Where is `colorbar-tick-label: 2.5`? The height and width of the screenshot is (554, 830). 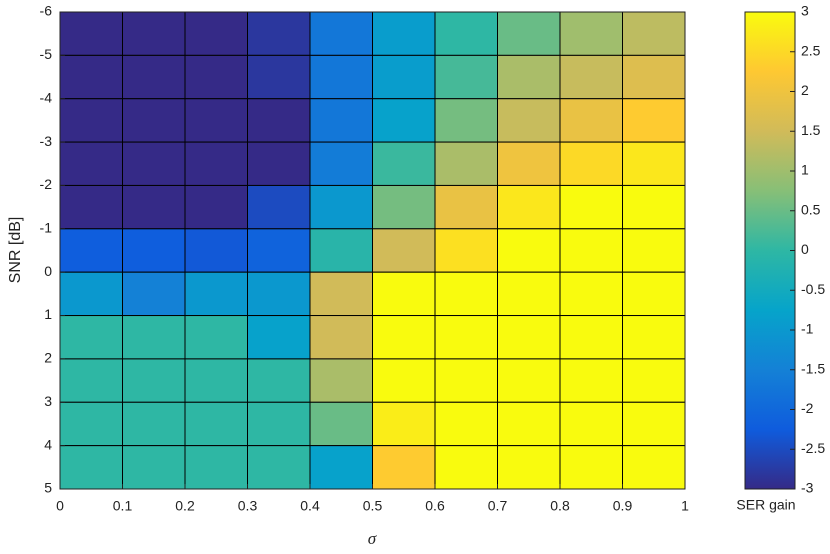 colorbar-tick-label: 2.5 is located at coordinates (811, 50).